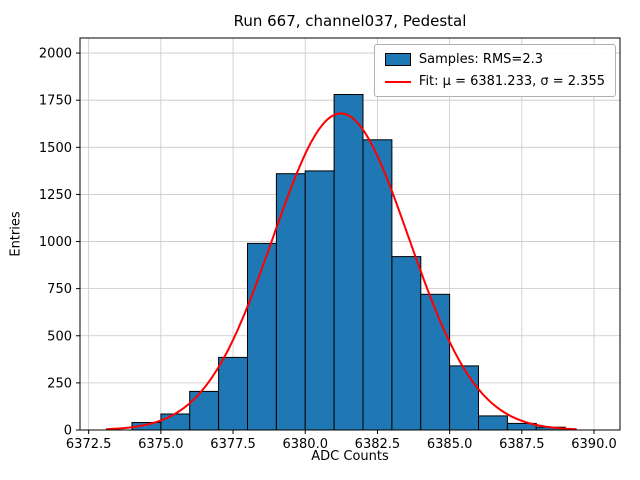 The width and height of the screenshot is (640, 480). What do you see at coordinates (594, 444) in the screenshot?
I see `x-tick-label: 6390.0` at bounding box center [594, 444].